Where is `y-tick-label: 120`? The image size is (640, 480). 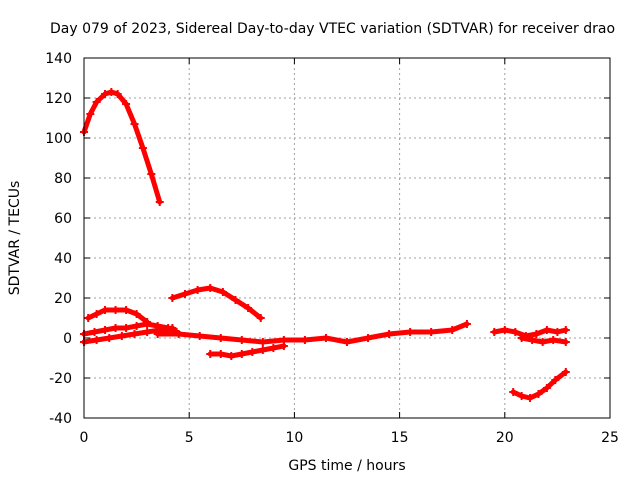 y-tick-label: 120 is located at coordinates (58, 99).